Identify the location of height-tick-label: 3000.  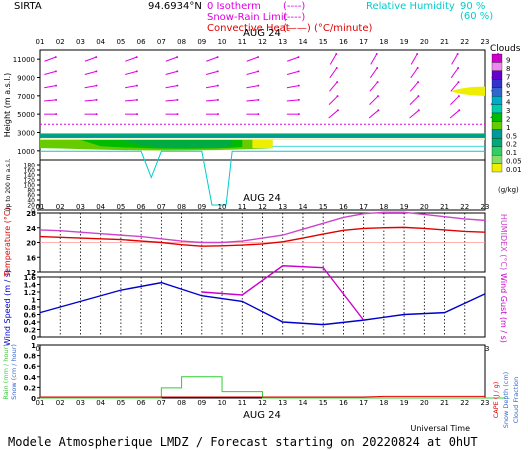
(26, 134).